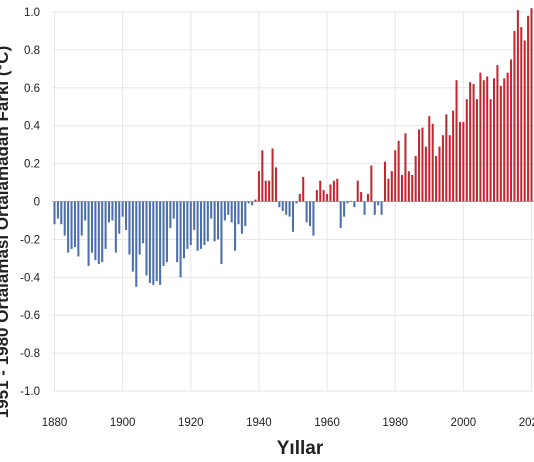  What do you see at coordinates (259, 423) in the screenshot?
I see `x-tick-label: 1940` at bounding box center [259, 423].